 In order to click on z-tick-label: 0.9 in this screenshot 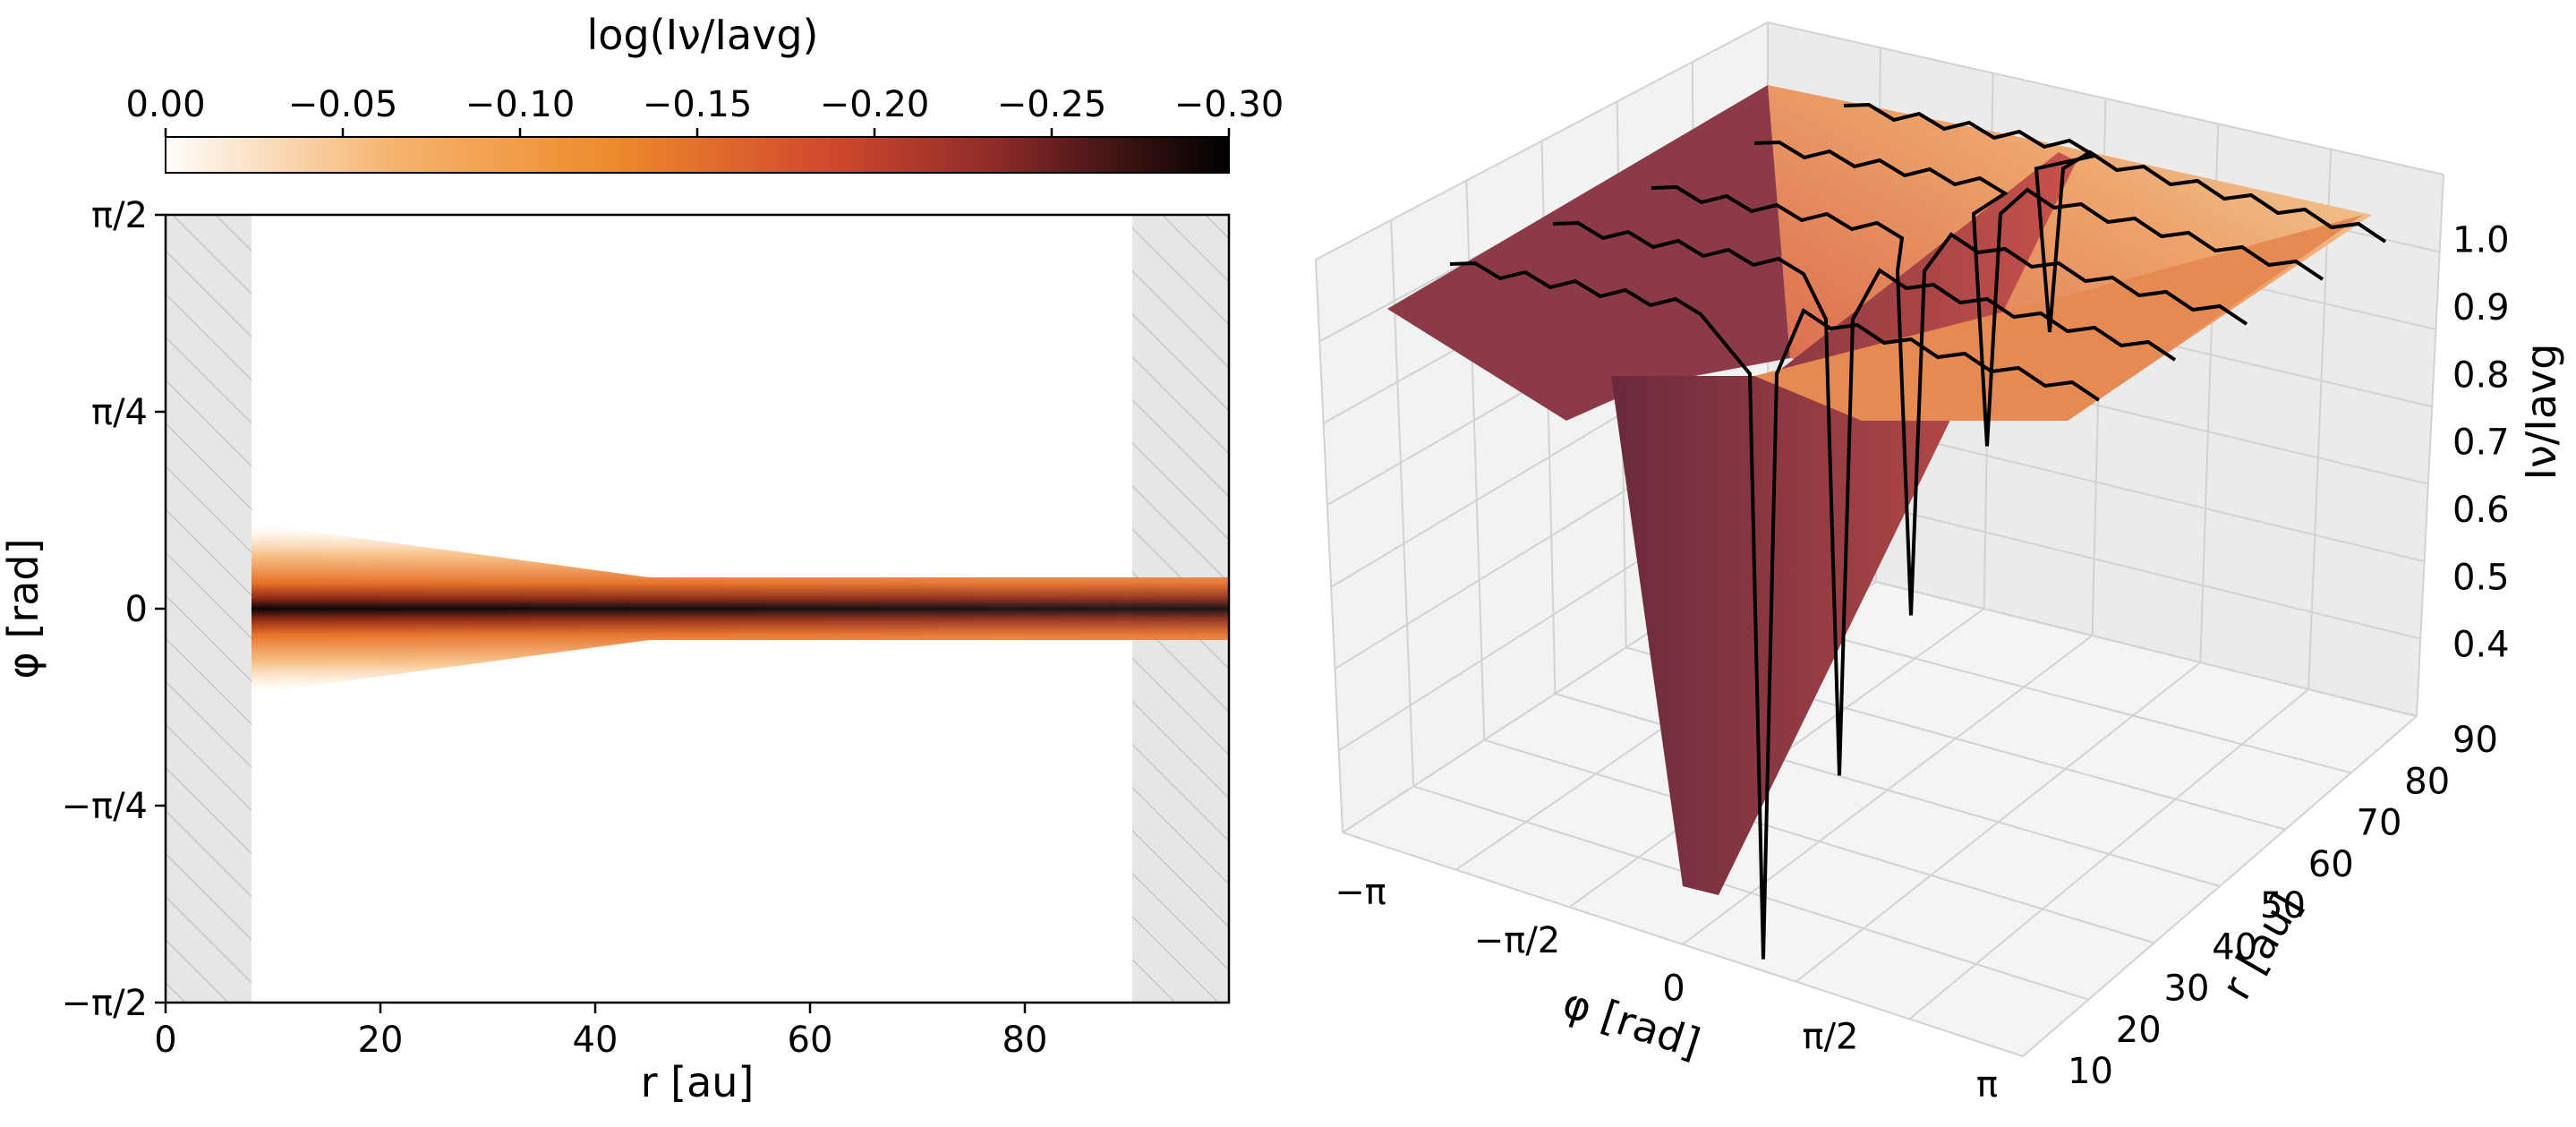, I will do `click(2481, 308)`.